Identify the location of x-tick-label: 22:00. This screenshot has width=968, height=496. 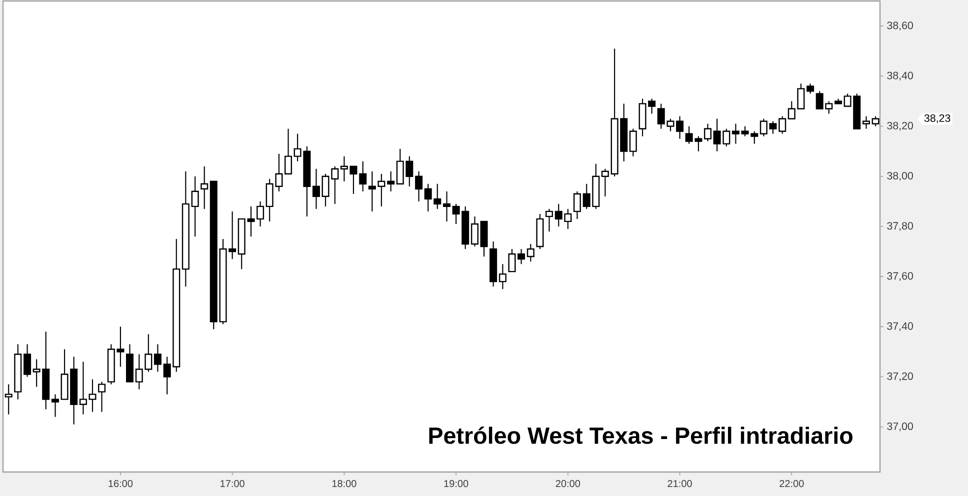
(792, 484).